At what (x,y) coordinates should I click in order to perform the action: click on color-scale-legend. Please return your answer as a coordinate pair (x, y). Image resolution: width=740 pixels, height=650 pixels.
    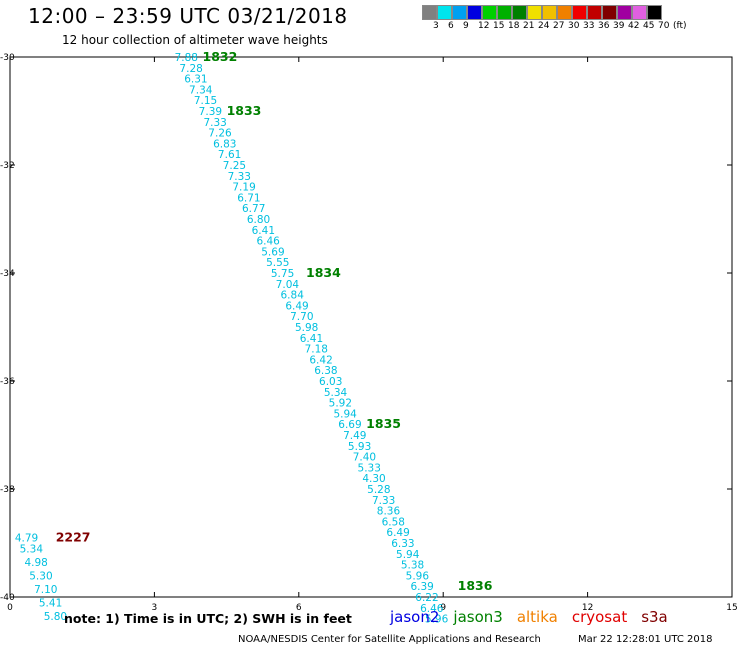
    Looking at the image, I should click on (542, 13).